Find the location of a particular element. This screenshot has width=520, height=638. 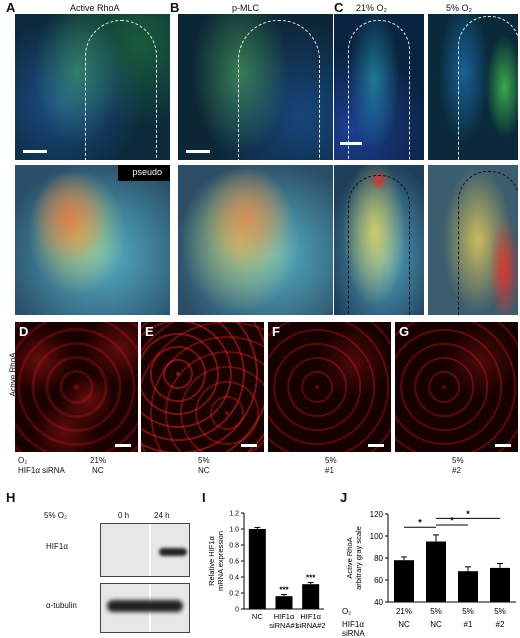

row-label-sirna: HIF1α is located at coordinates (353, 624).